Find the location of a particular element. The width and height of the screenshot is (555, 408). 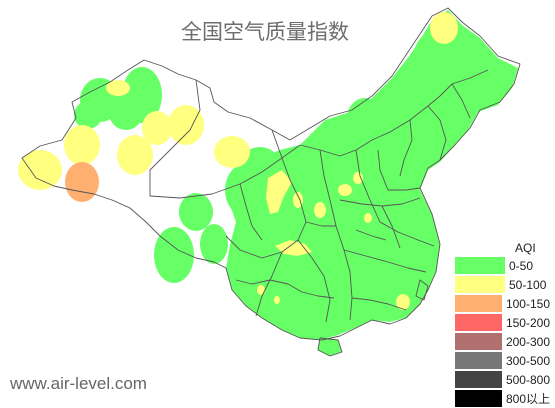

legend-item: 500-800 is located at coordinates (502, 379).